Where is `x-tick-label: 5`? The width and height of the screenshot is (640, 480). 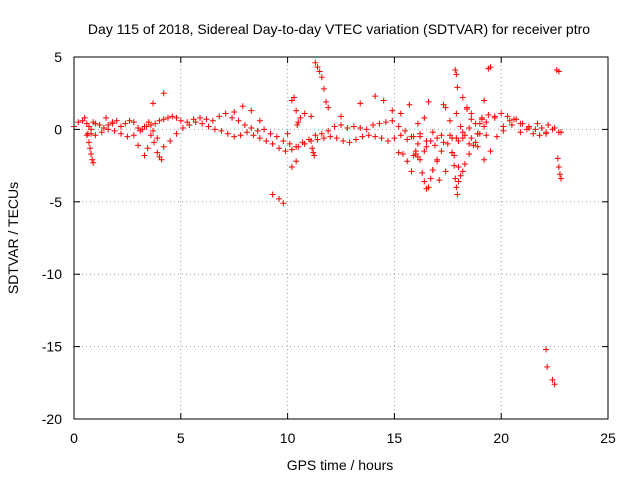
x-tick-label: 5 is located at coordinates (181, 438).